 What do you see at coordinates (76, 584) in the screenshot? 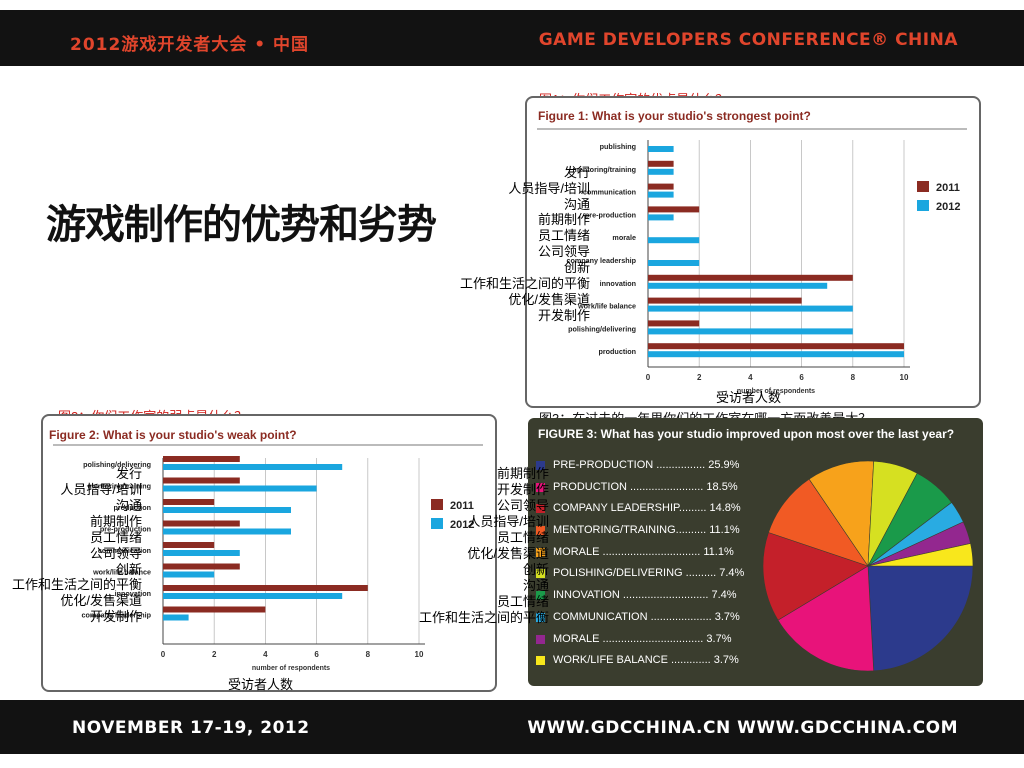
I see `figure2-cn-label: 工作和生活之间的平衡` at bounding box center [76, 584].